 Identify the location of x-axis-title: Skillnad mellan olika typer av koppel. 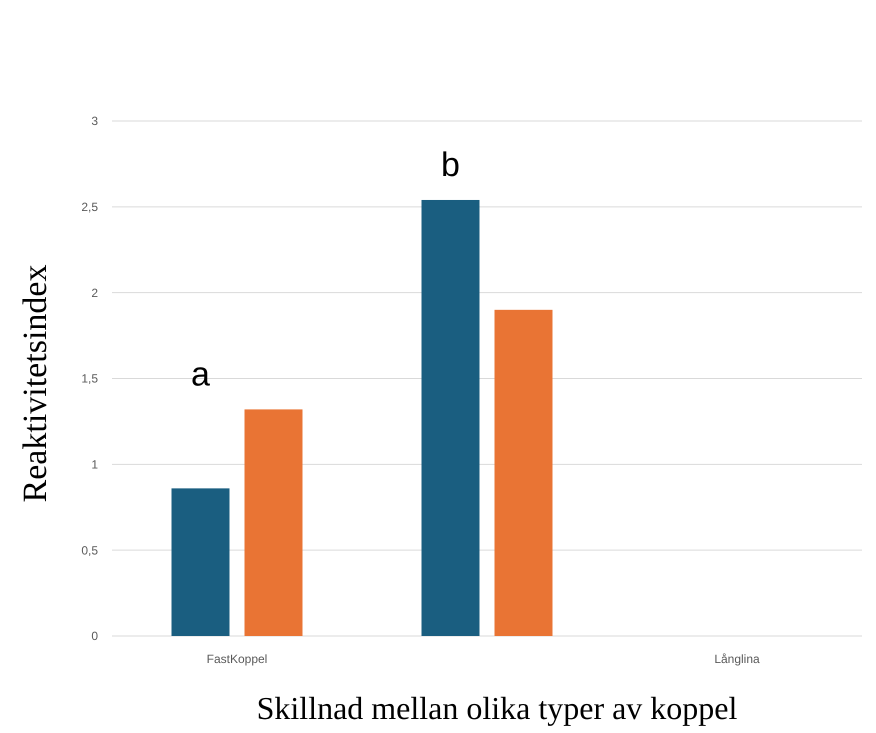
(497, 708).